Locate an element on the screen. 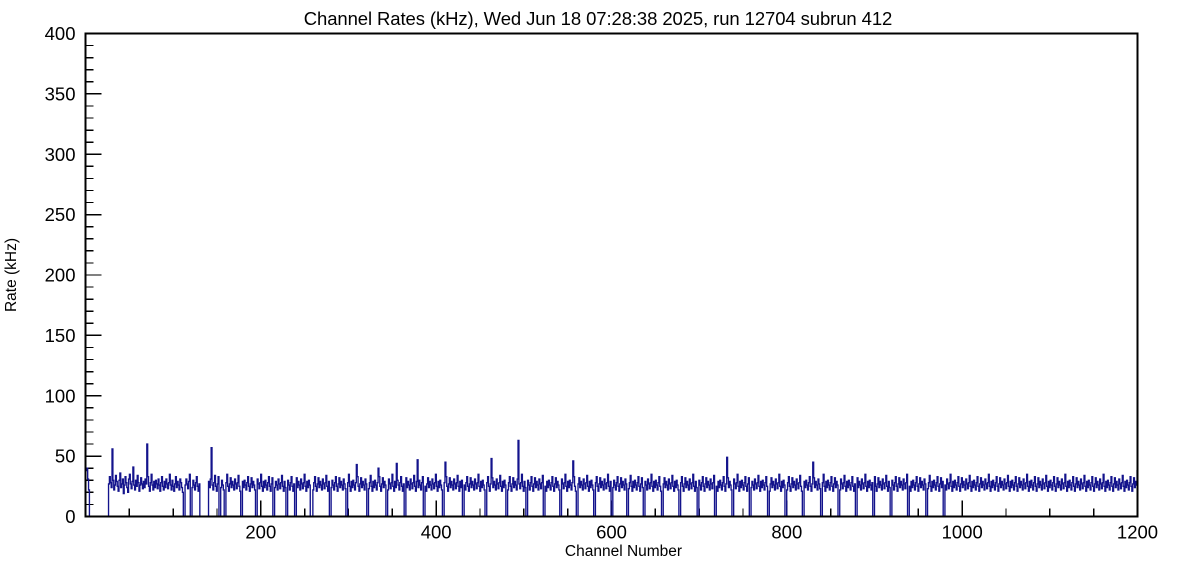 The width and height of the screenshot is (1196, 572). x-axis-tick-label: 1000 is located at coordinates (962, 532).